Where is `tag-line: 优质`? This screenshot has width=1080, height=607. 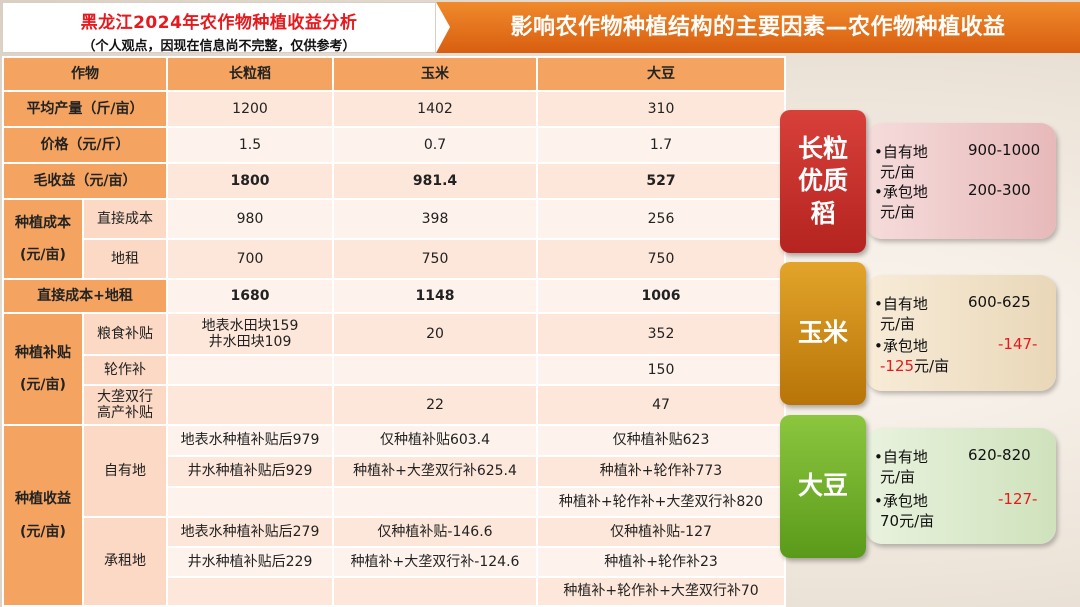
tag-line: 优质 is located at coordinates (822, 181).